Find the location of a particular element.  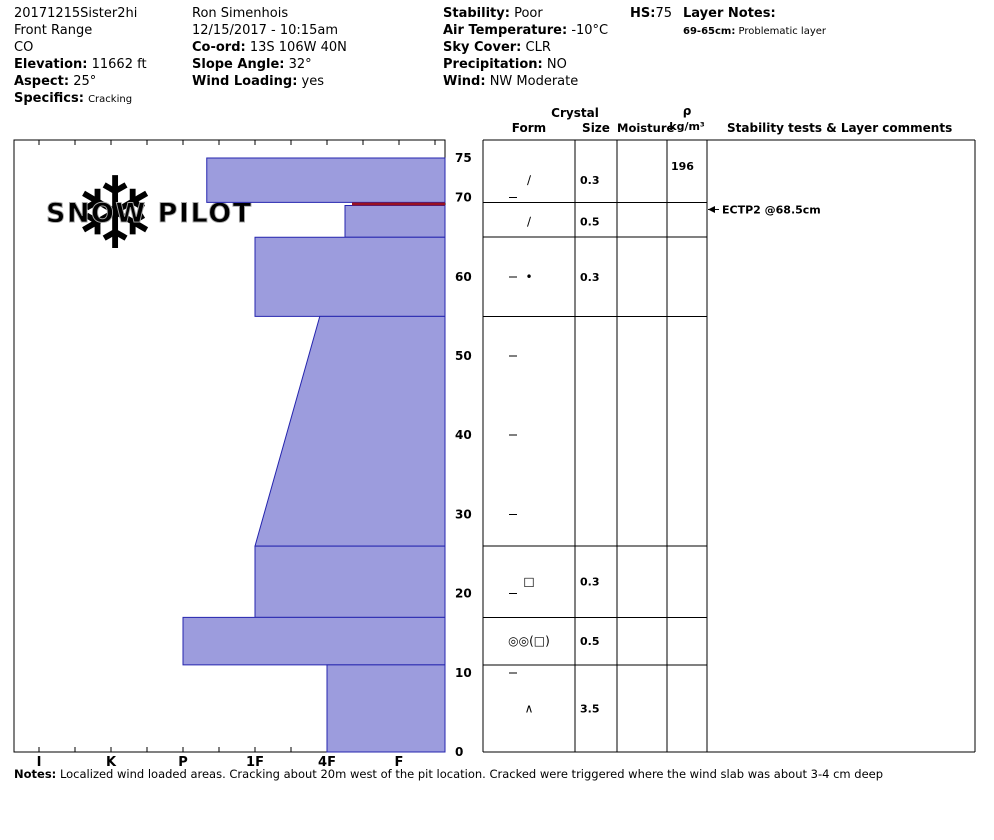

hardness-axis-label: P is located at coordinates (183, 762).